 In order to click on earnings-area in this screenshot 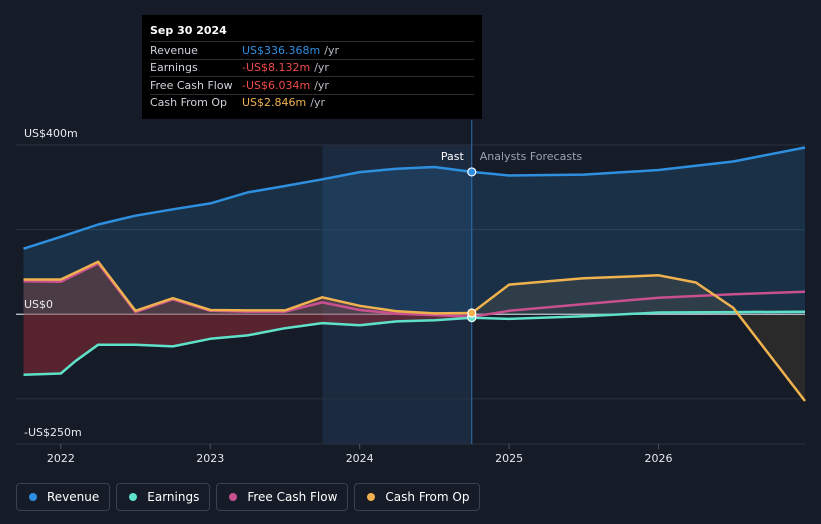, I will do `click(247, 344)`.